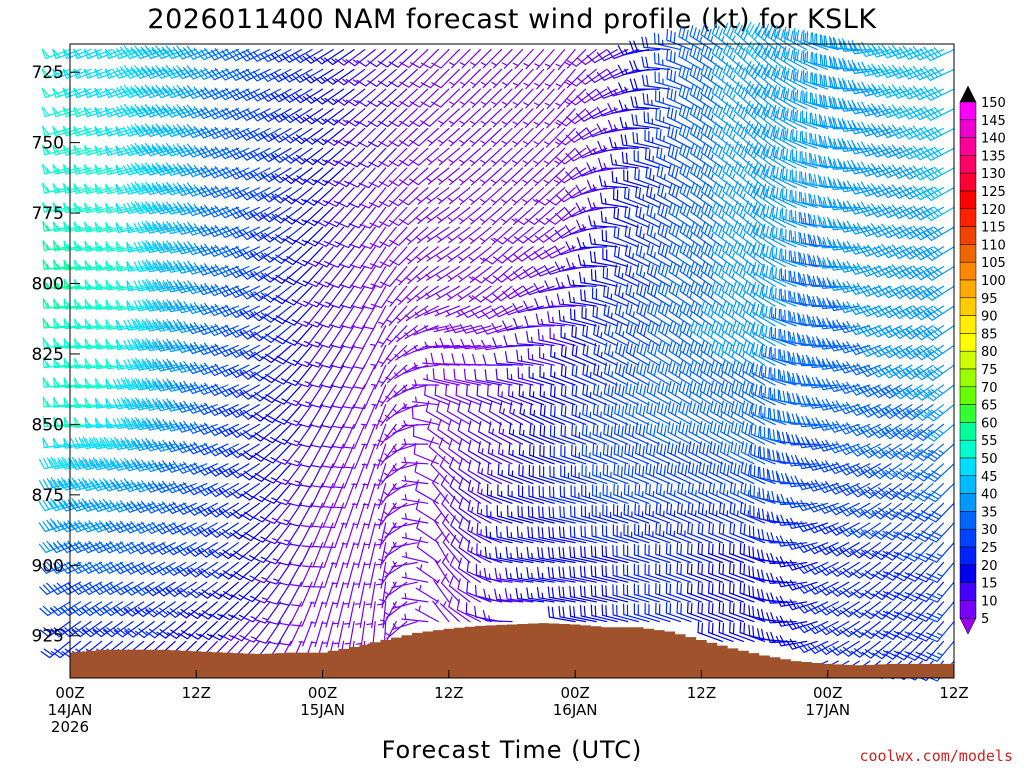  Describe the element at coordinates (196, 693) in the screenshot. I see `x-tick-label: 12Z` at that location.